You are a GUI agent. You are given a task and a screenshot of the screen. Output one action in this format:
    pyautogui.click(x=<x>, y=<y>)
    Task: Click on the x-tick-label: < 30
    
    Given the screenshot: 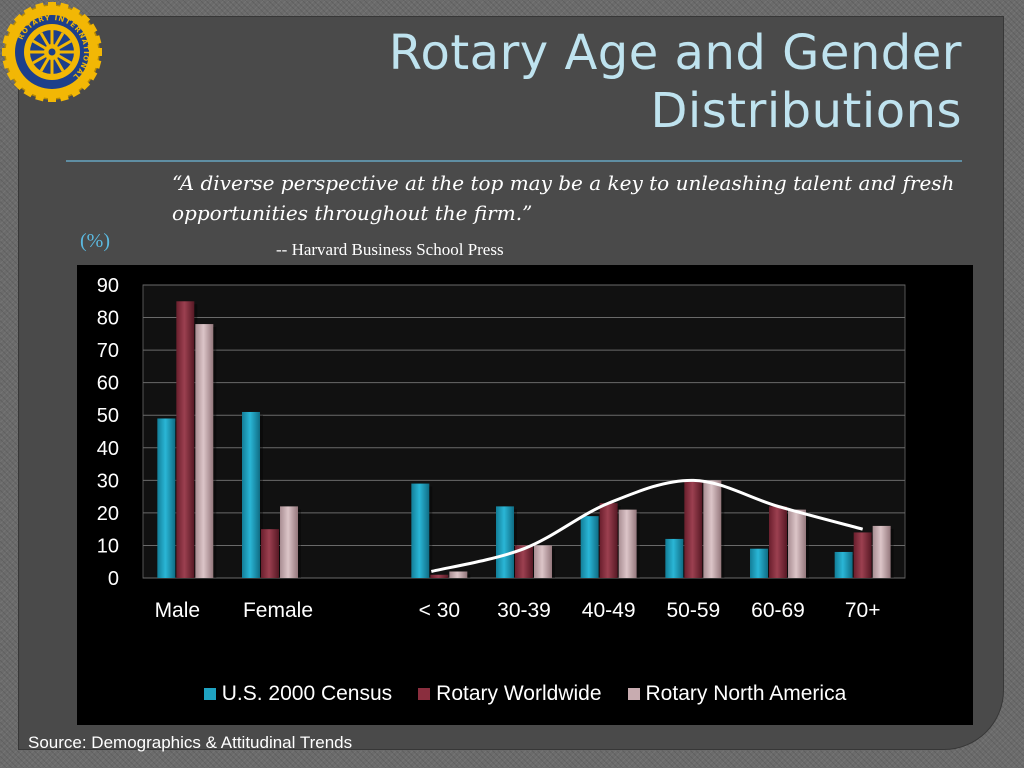 What is the action you would take?
    pyautogui.click(x=439, y=610)
    